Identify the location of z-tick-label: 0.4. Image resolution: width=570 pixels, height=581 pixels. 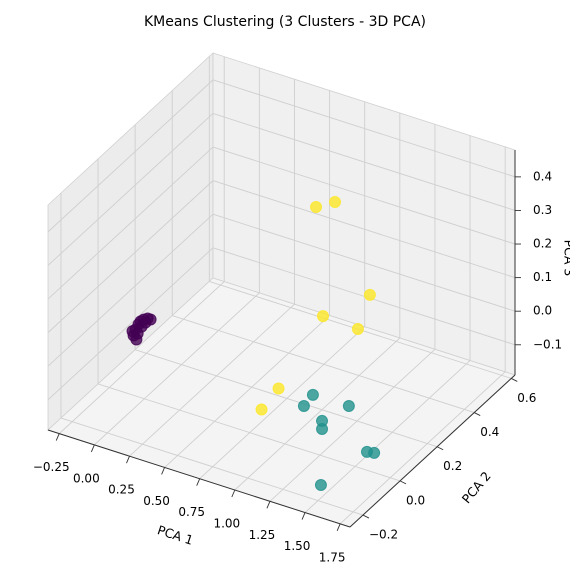
(542, 176).